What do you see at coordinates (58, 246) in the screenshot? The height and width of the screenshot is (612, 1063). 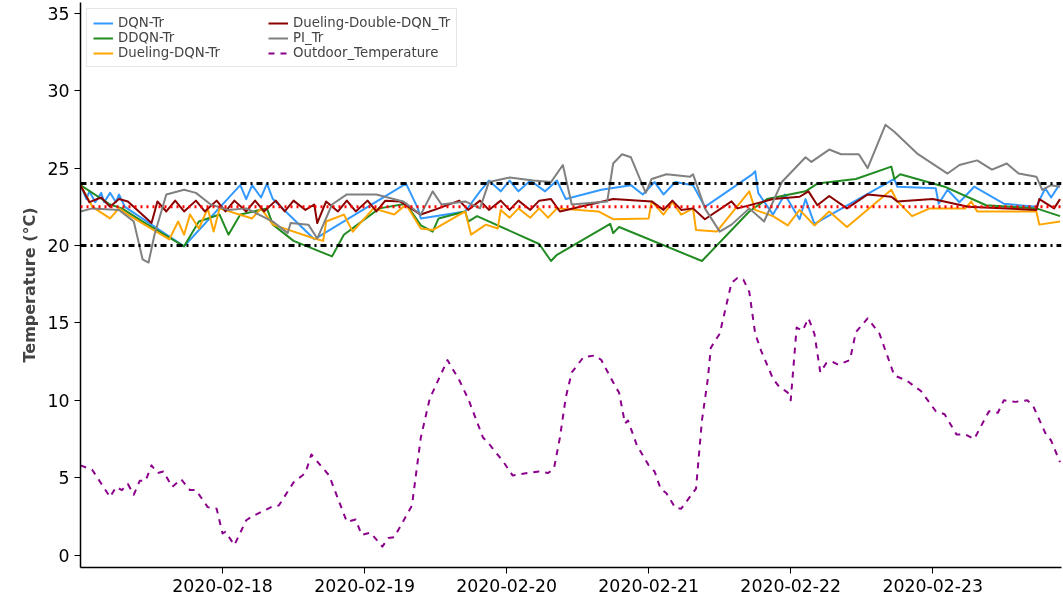 I see `y-tick-label: 20` at bounding box center [58, 246].